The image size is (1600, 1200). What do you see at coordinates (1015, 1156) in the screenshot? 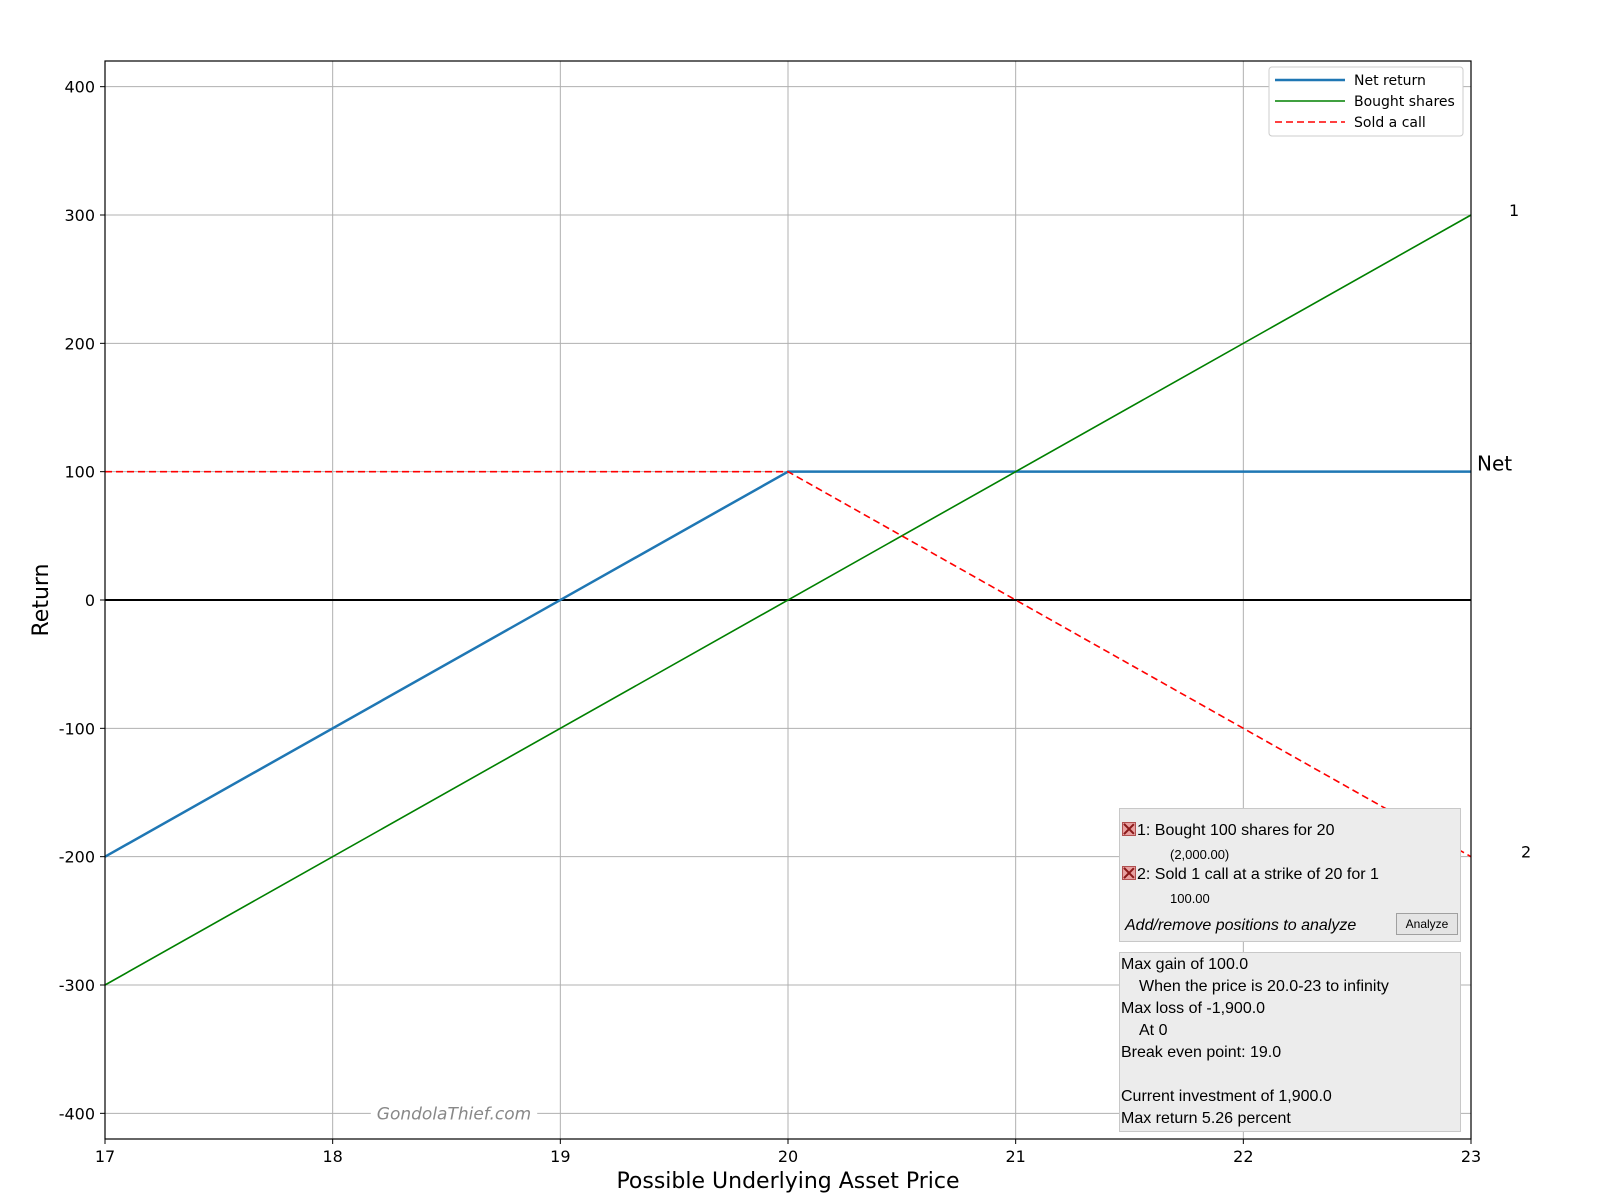
I see `x-tick-label: 21` at bounding box center [1015, 1156].